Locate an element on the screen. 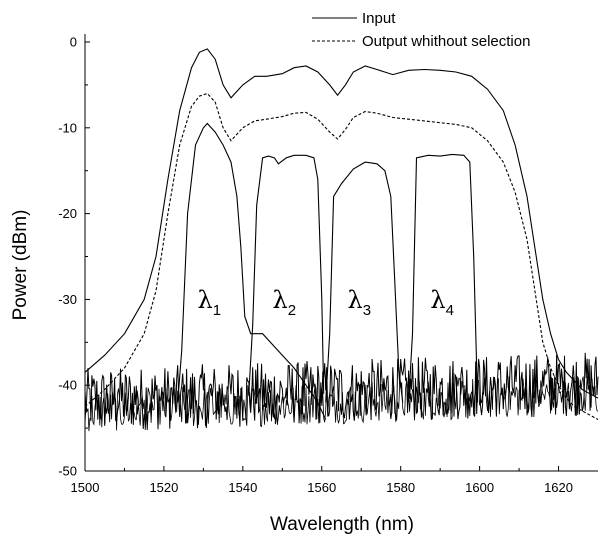 Image resolution: width=605 pixels, height=540 pixels. noise-floor-trace is located at coordinates (341, 391).